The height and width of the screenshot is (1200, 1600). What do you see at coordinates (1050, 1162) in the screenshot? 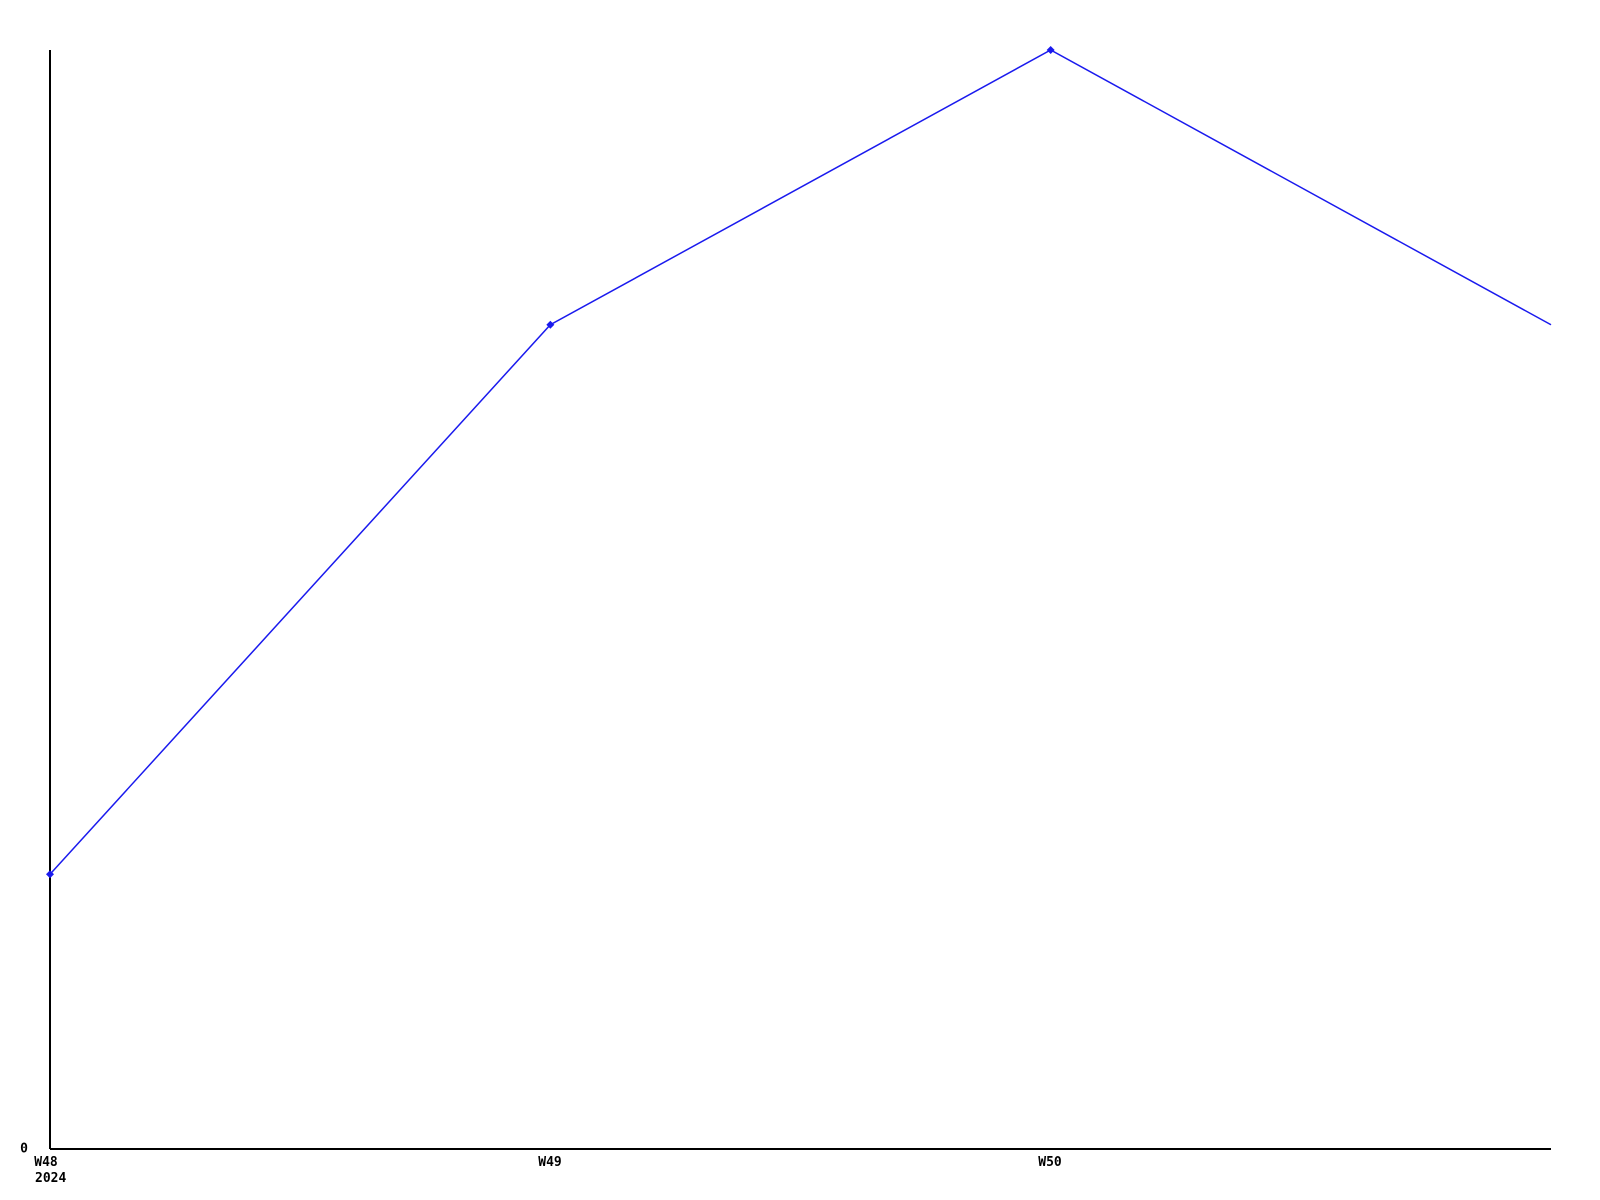
I see `x-axis-tick-label-w50: W50` at bounding box center [1050, 1162].